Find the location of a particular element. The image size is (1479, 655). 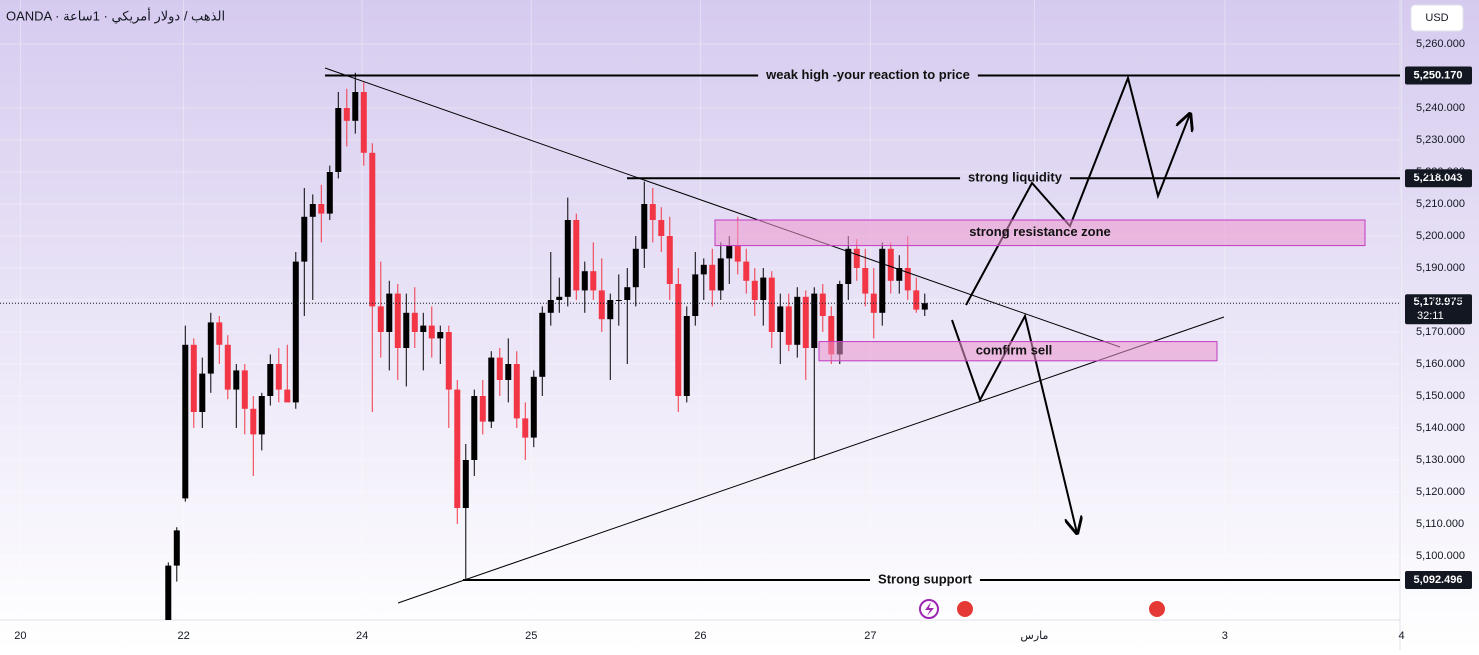

y-tick-label: 5,260.000 is located at coordinates (1440, 44).